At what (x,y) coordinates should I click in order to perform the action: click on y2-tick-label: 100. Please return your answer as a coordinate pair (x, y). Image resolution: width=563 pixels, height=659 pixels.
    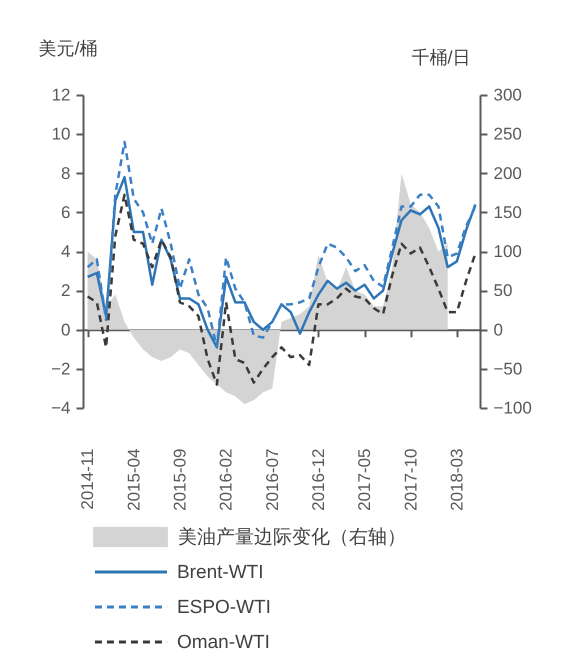
    Looking at the image, I should click on (508, 251).